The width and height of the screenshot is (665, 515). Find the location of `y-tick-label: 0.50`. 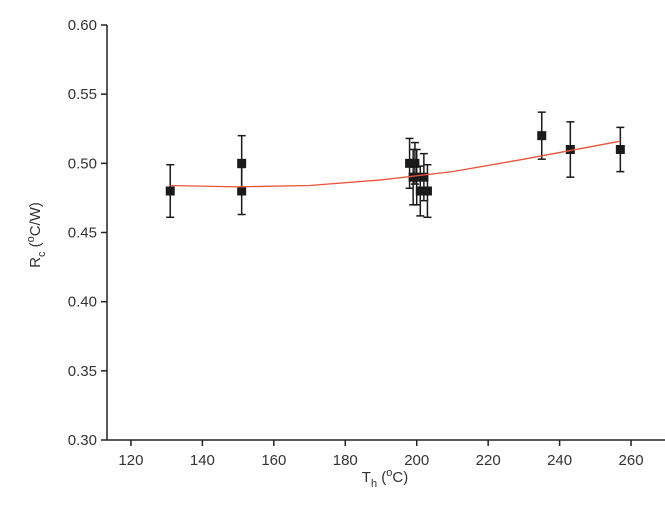

y-tick-label: 0.50 is located at coordinates (82, 163).